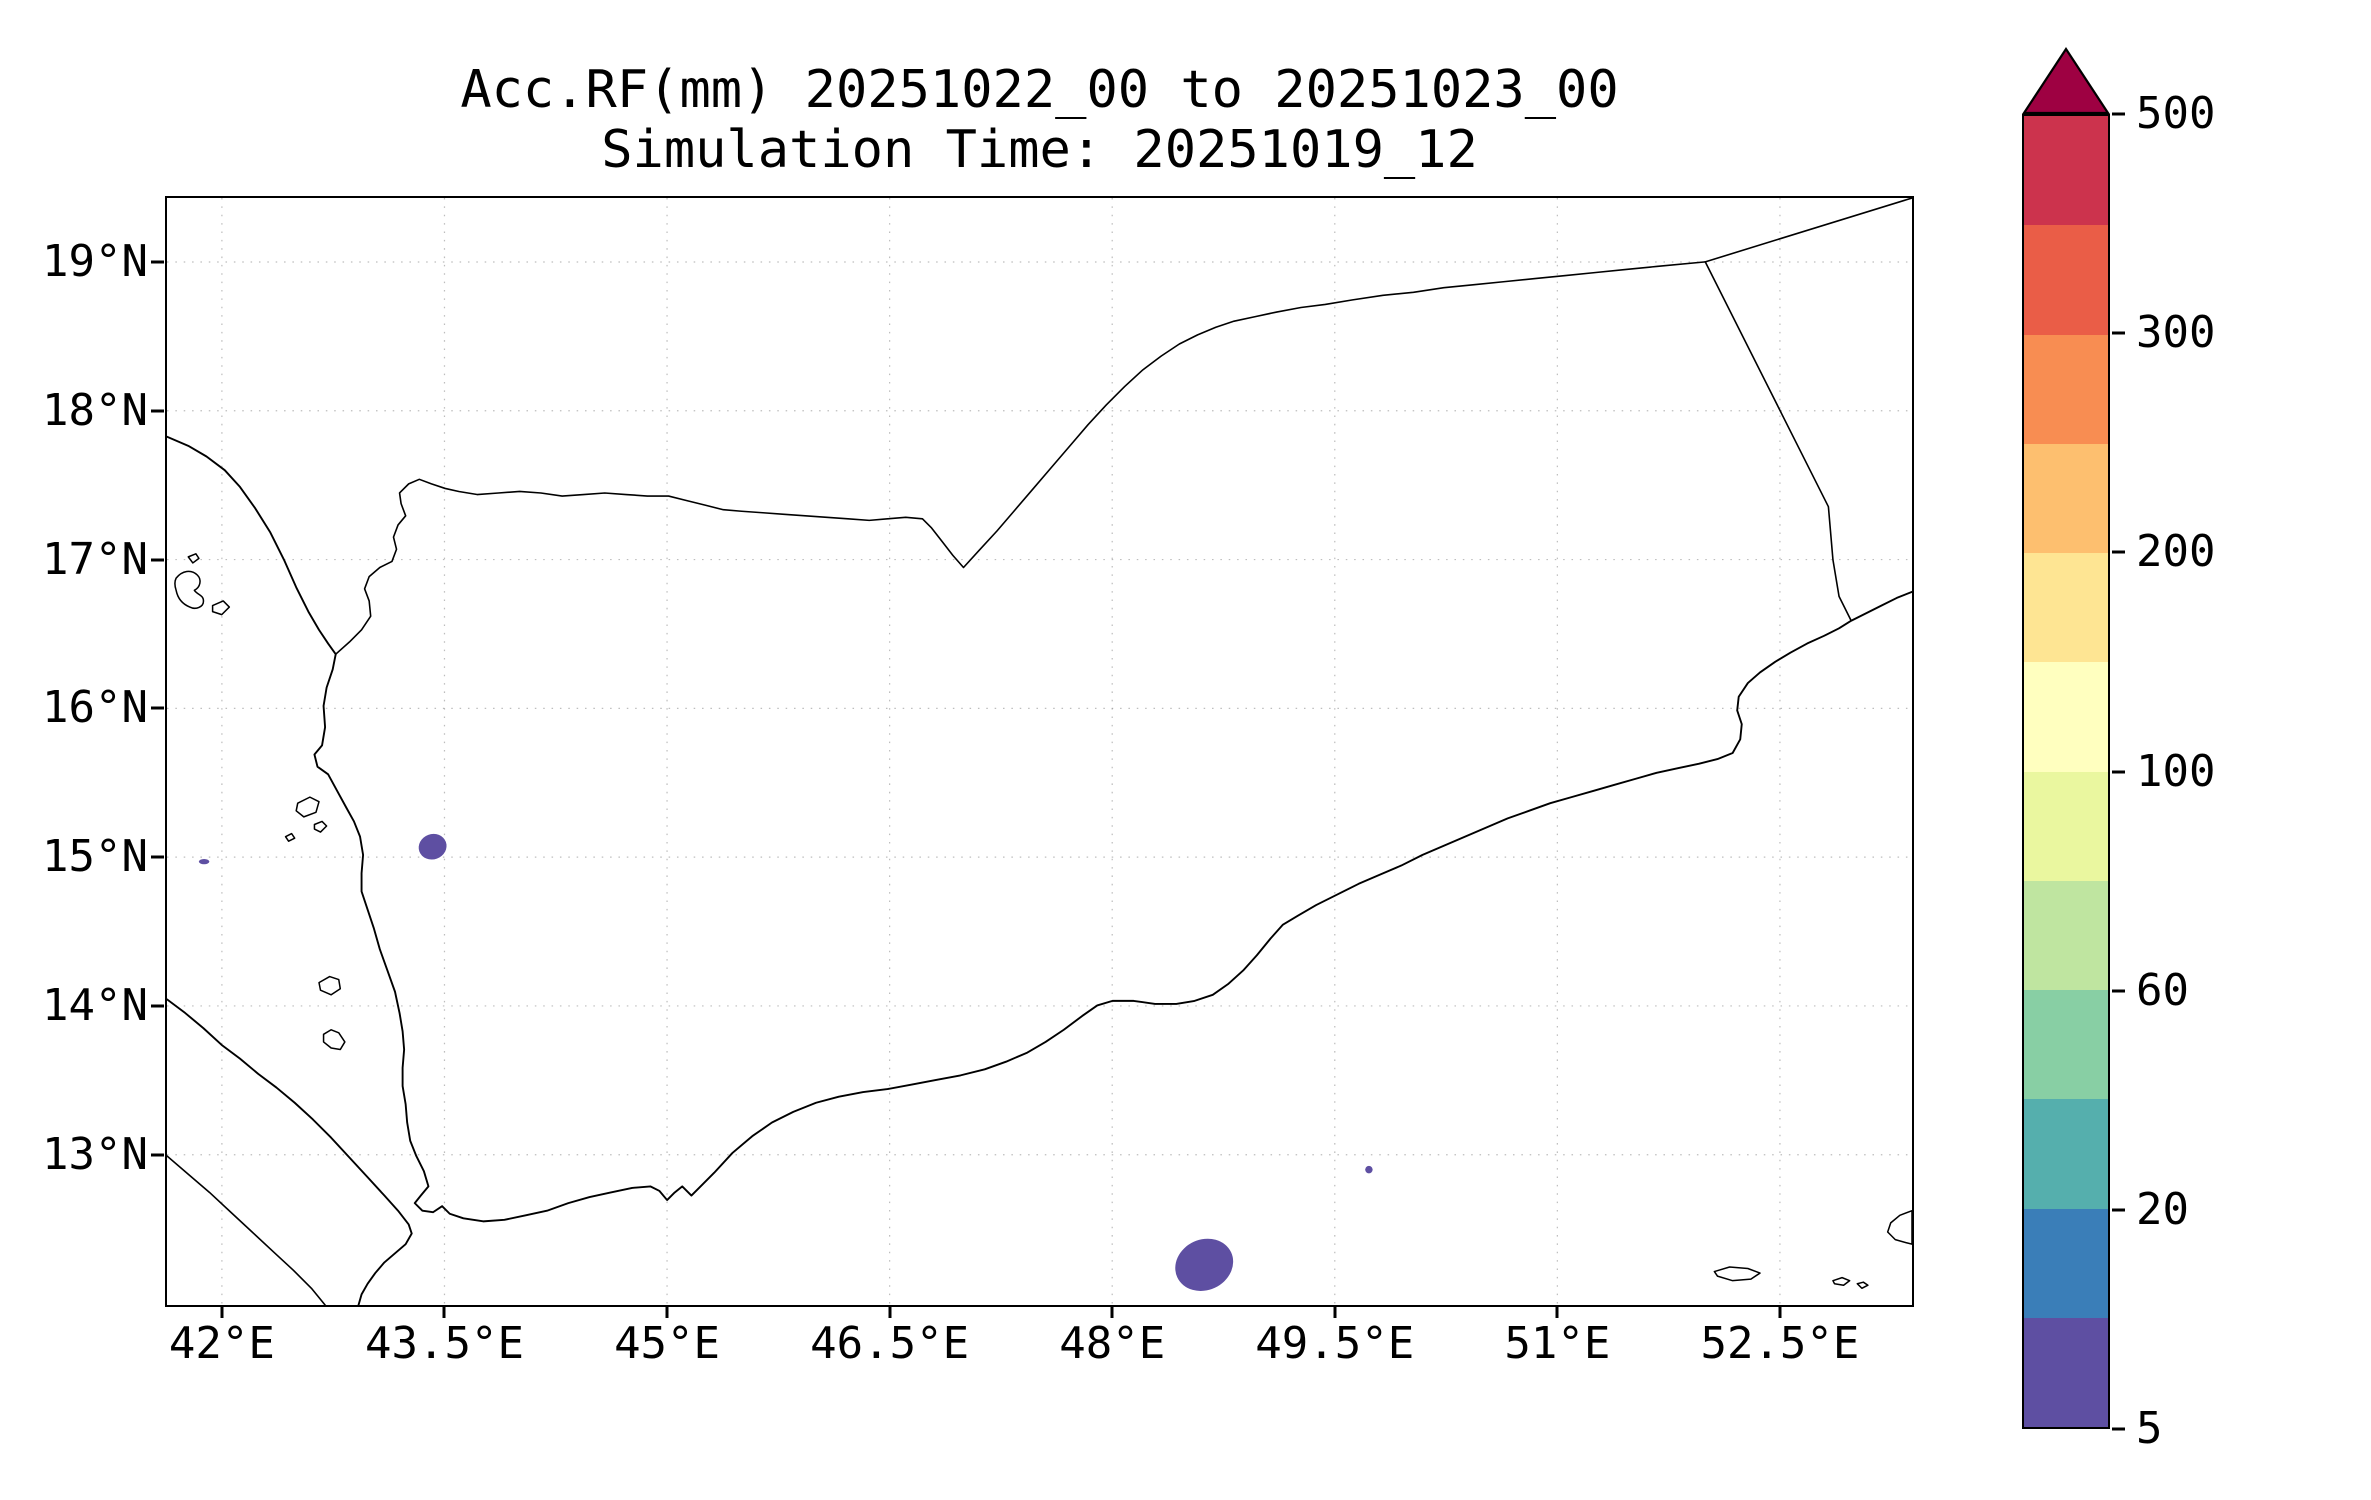 The width and height of the screenshot is (2371, 1500). I want to click on x-tick-label: 48°E, so click(1112, 1343).